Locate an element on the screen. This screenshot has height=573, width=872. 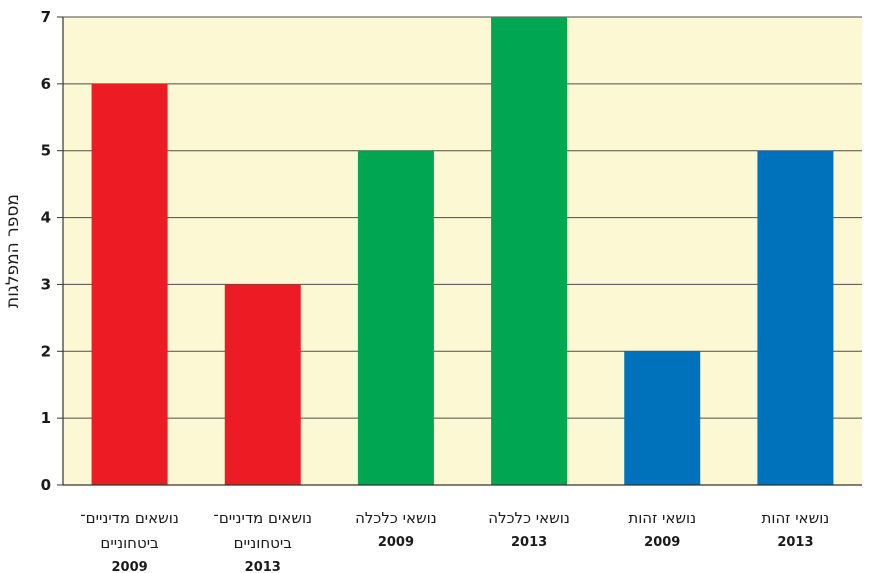
y-tick-label: 5 is located at coordinates (46, 151).